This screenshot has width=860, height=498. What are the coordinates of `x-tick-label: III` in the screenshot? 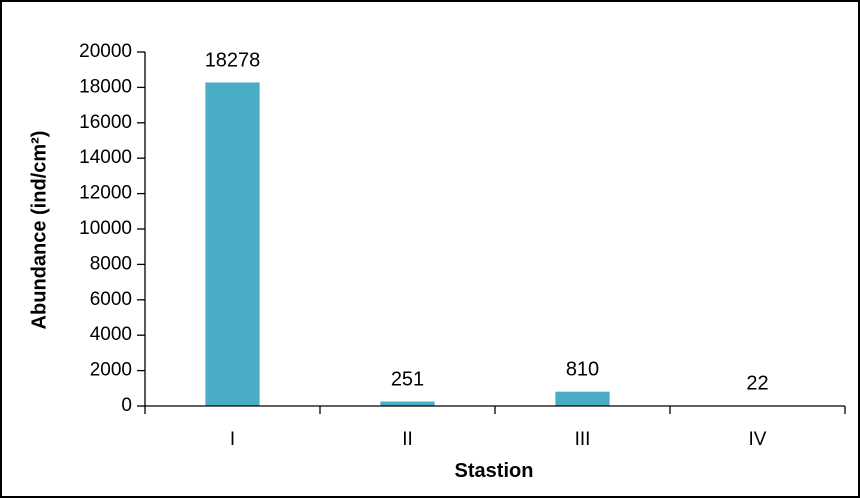 It's located at (583, 439).